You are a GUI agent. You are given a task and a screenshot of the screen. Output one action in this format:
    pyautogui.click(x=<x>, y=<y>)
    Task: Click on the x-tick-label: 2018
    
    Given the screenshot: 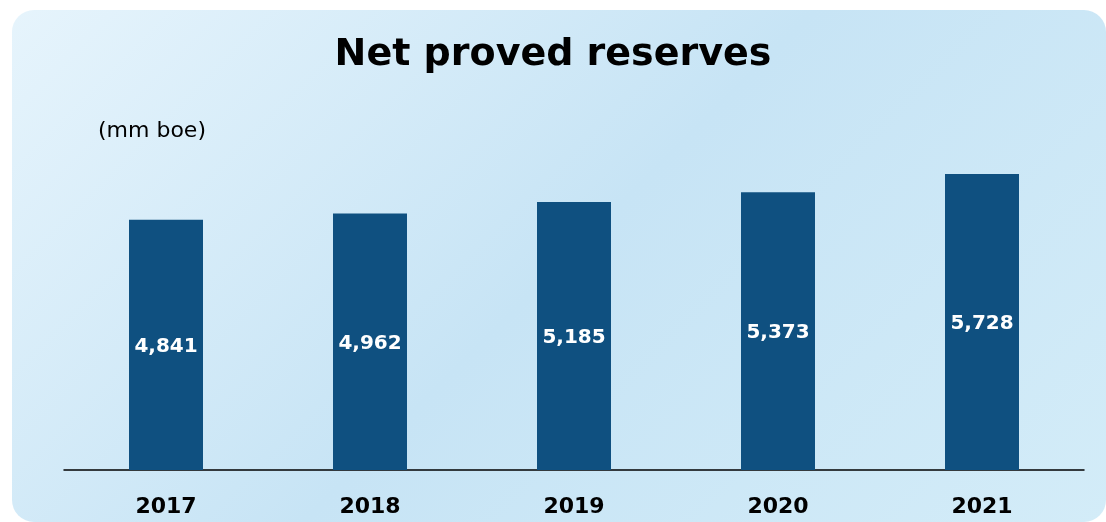 What is the action you would take?
    pyautogui.click(x=370, y=505)
    